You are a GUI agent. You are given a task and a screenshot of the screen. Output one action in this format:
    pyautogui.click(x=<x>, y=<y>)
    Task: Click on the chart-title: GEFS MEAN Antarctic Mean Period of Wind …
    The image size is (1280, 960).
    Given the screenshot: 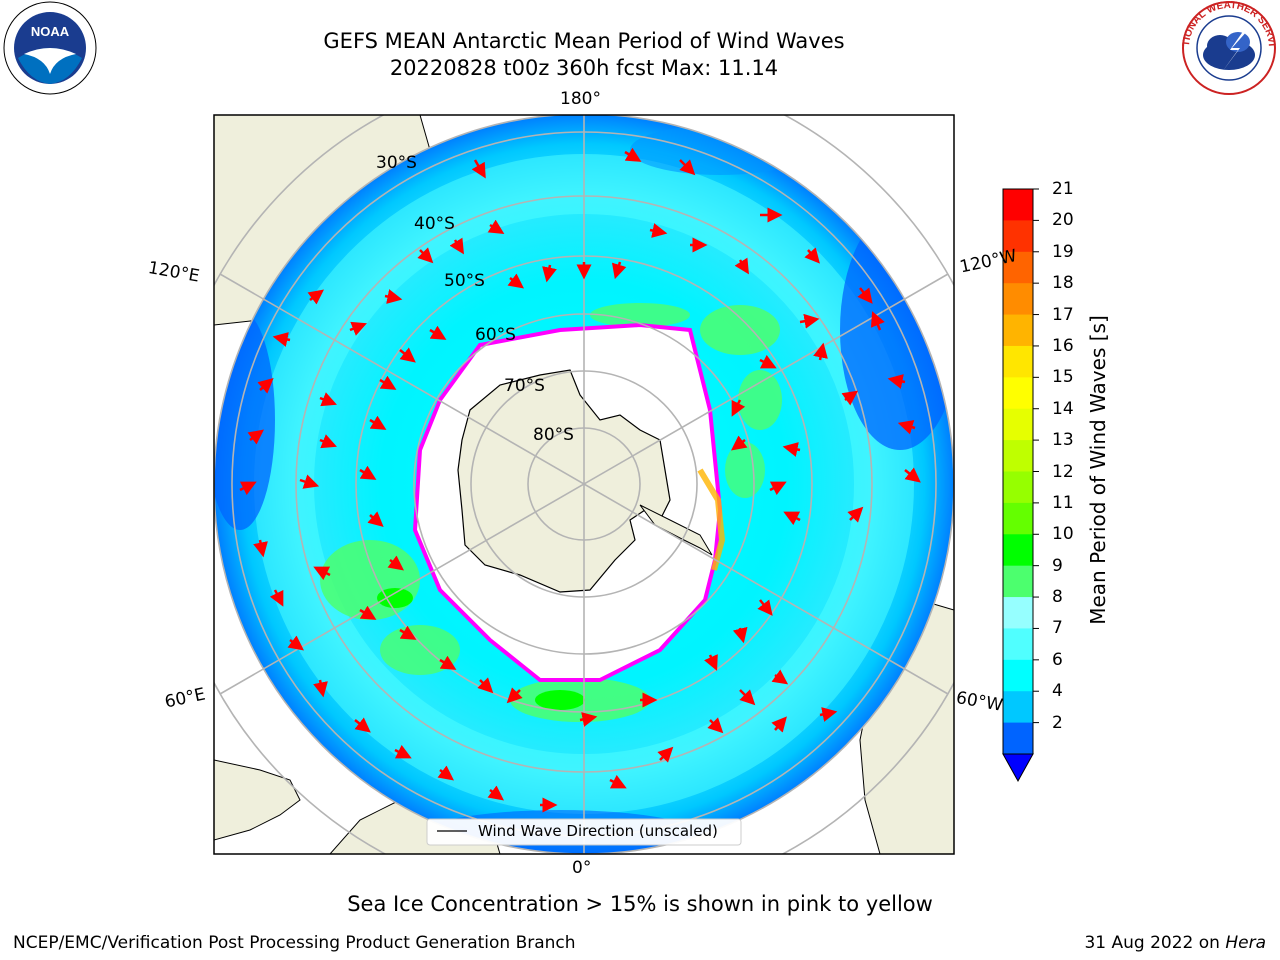 What is the action you would take?
    pyautogui.click(x=584, y=41)
    